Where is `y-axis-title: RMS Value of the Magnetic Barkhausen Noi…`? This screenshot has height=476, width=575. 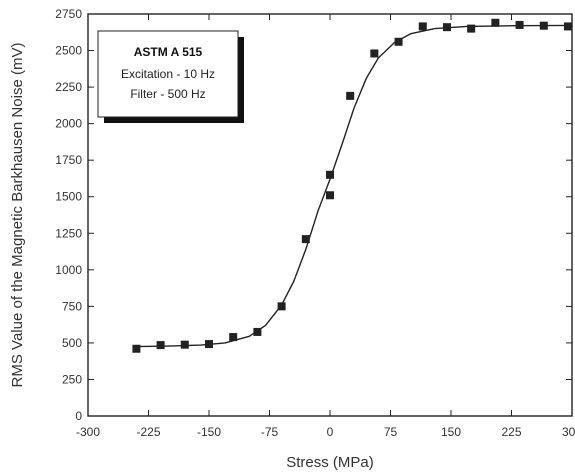 y-axis-title: RMS Value of the Magnetic Barkhausen Noi… is located at coordinates (17, 215).